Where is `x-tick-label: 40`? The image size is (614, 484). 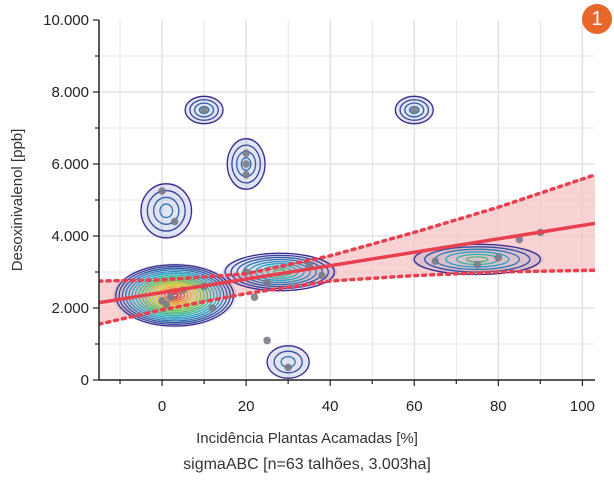 x-tick-label: 40 is located at coordinates (330, 406).